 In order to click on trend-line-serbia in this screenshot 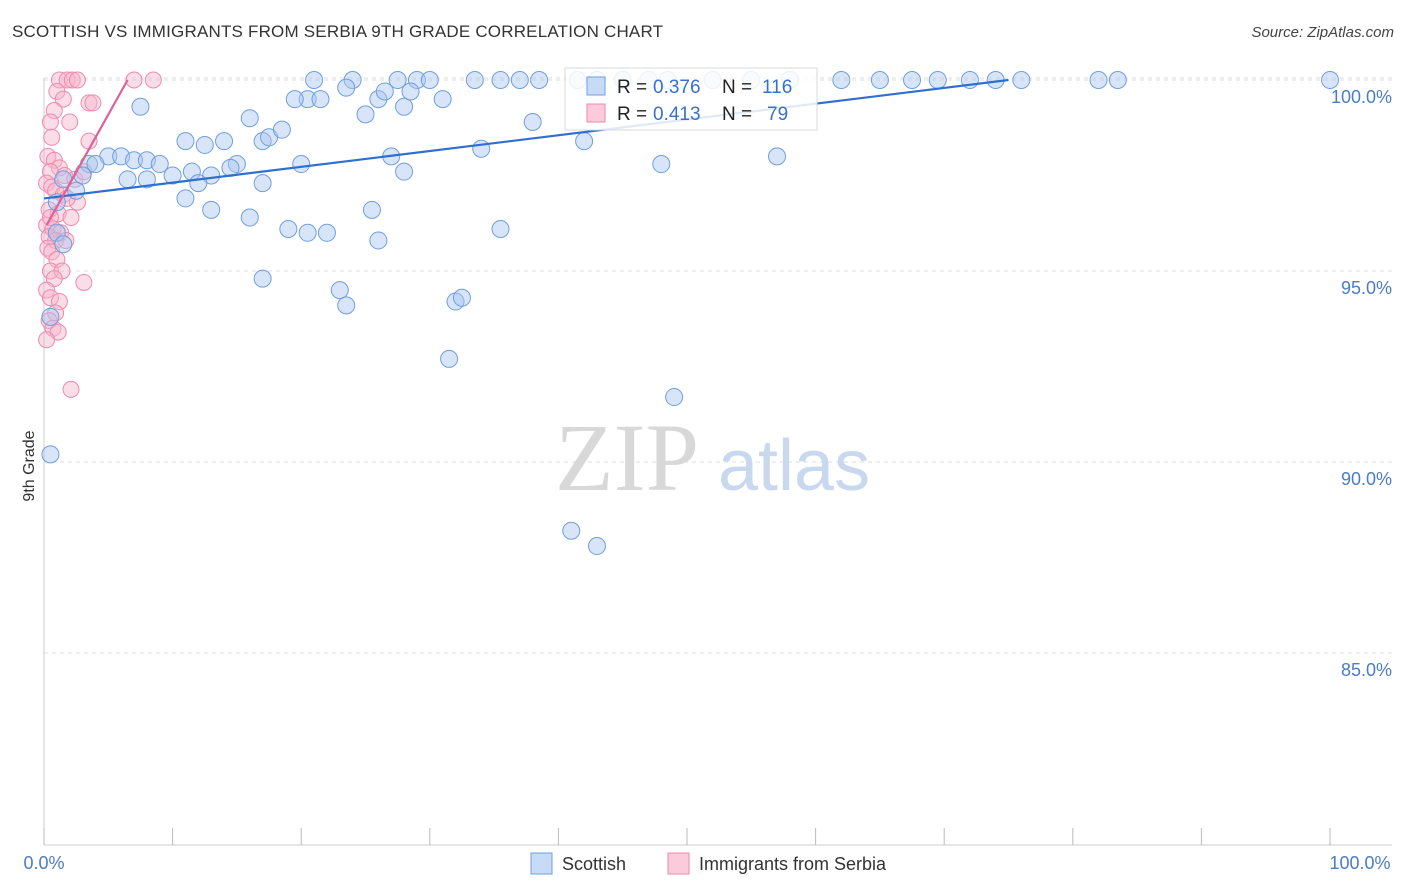, I will do `click(87, 152)`.